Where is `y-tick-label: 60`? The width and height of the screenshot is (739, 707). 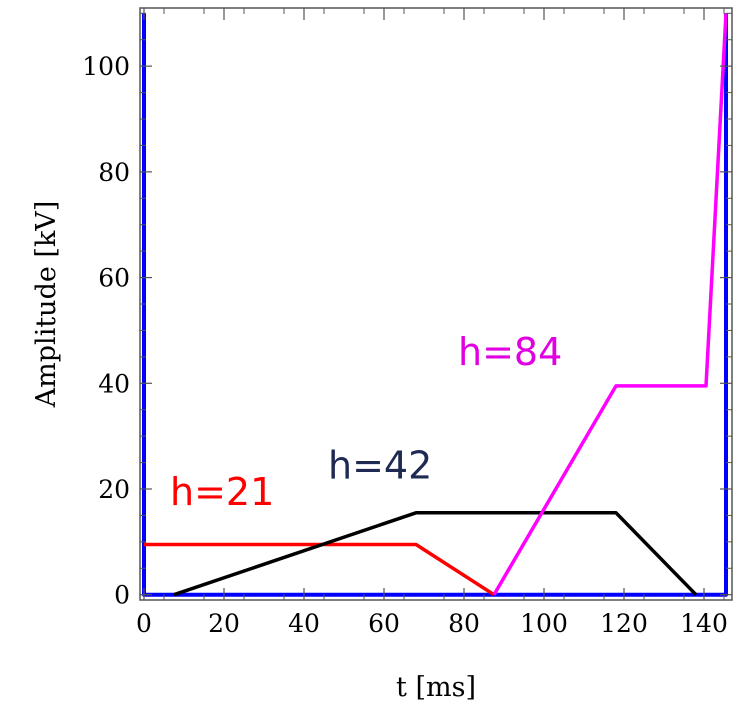 y-tick-label: 60 is located at coordinates (114, 278).